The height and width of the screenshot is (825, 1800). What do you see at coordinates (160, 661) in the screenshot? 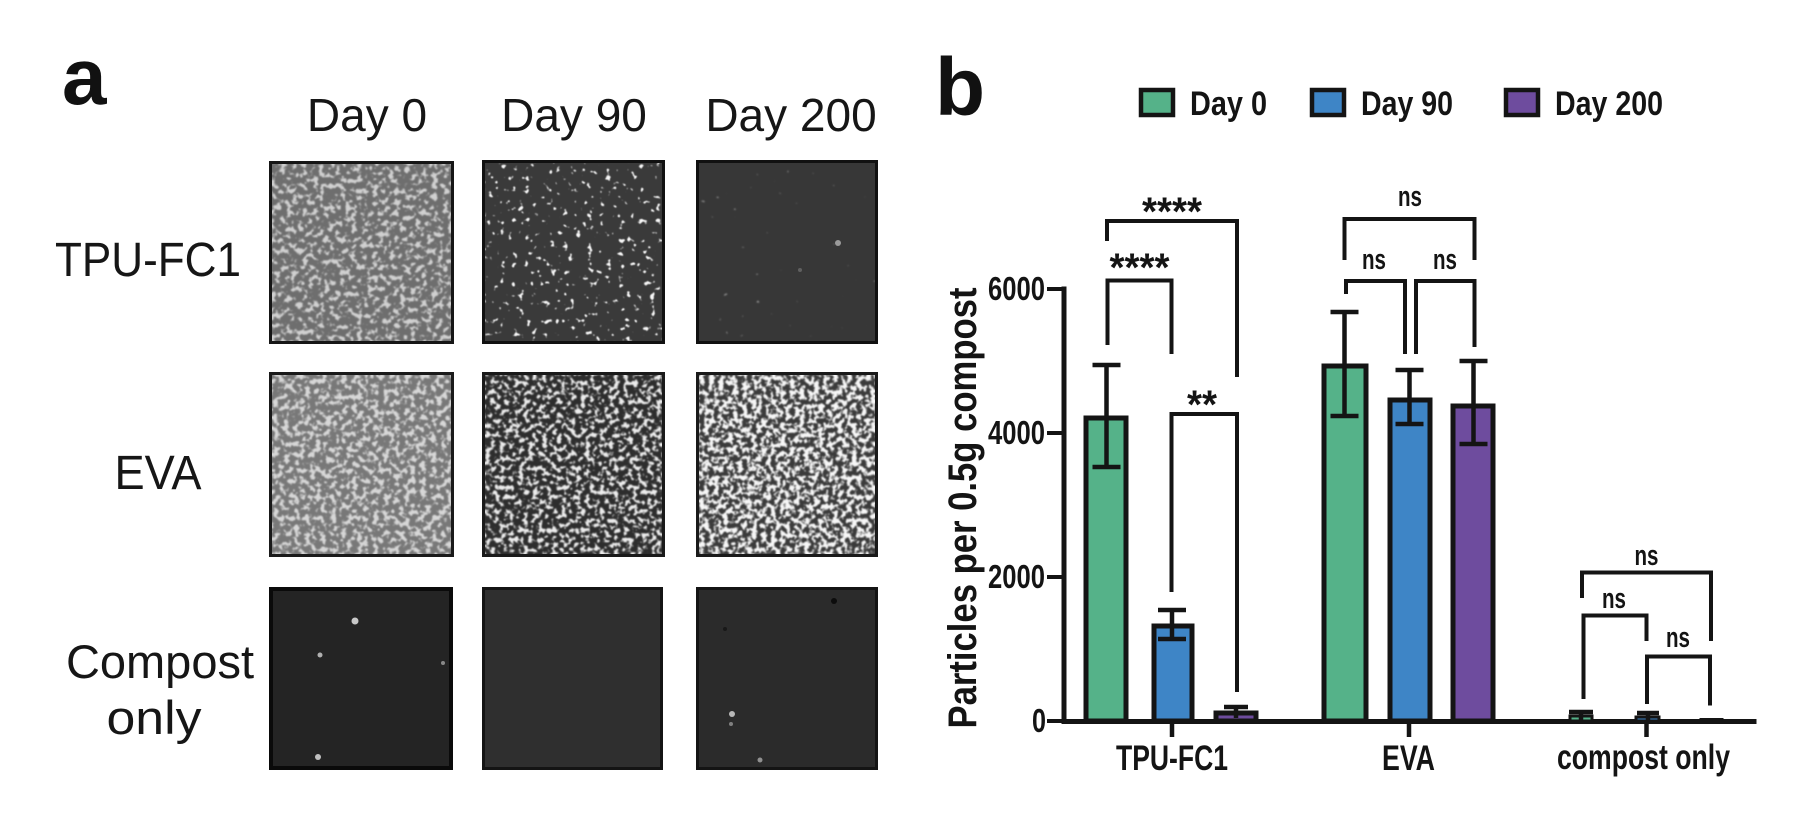
I see `svg-text: Compost` at bounding box center [160, 661].